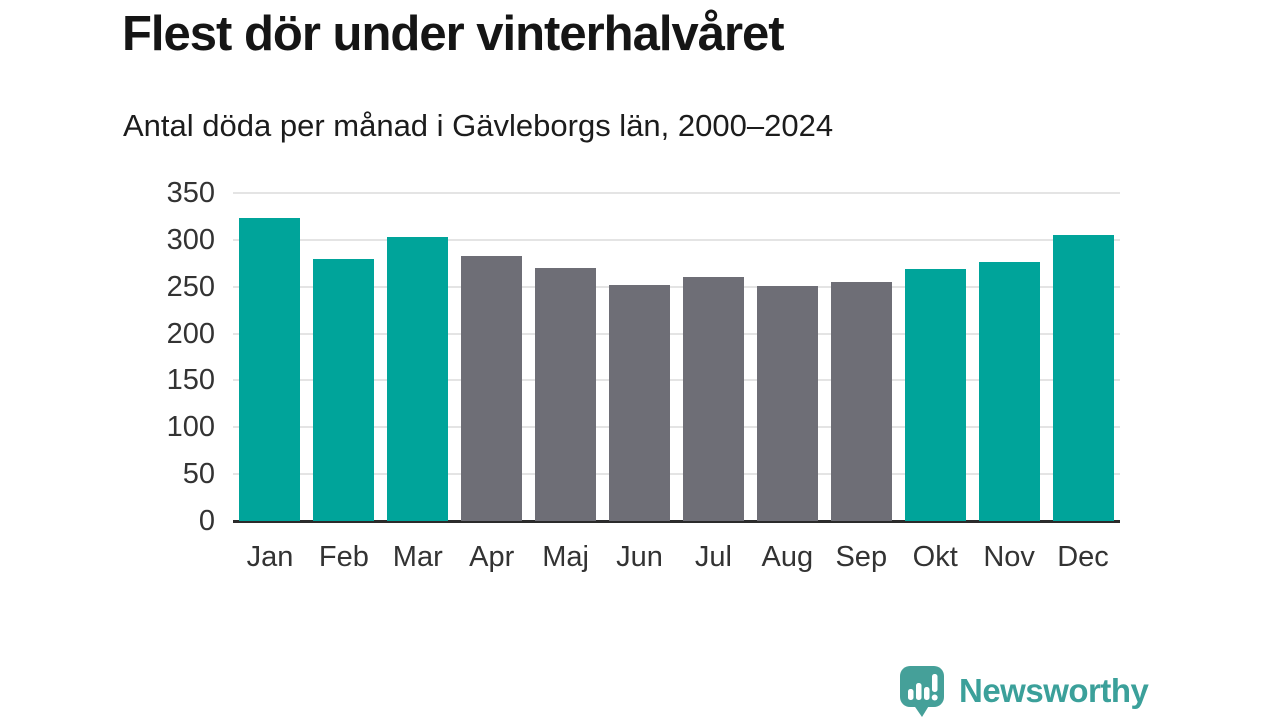  I want to click on bar-okt, so click(935, 394).